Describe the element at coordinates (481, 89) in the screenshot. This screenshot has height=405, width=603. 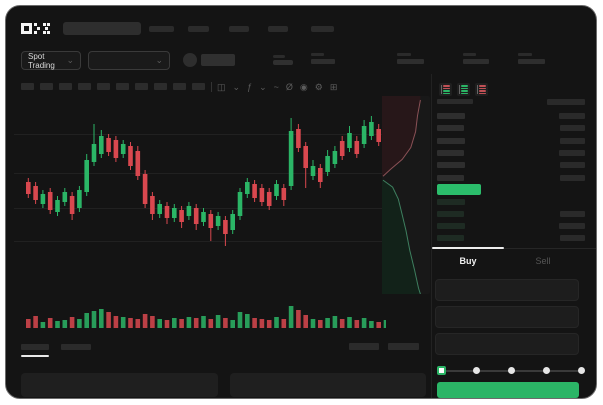
I see `book-asks-icon` at that location.